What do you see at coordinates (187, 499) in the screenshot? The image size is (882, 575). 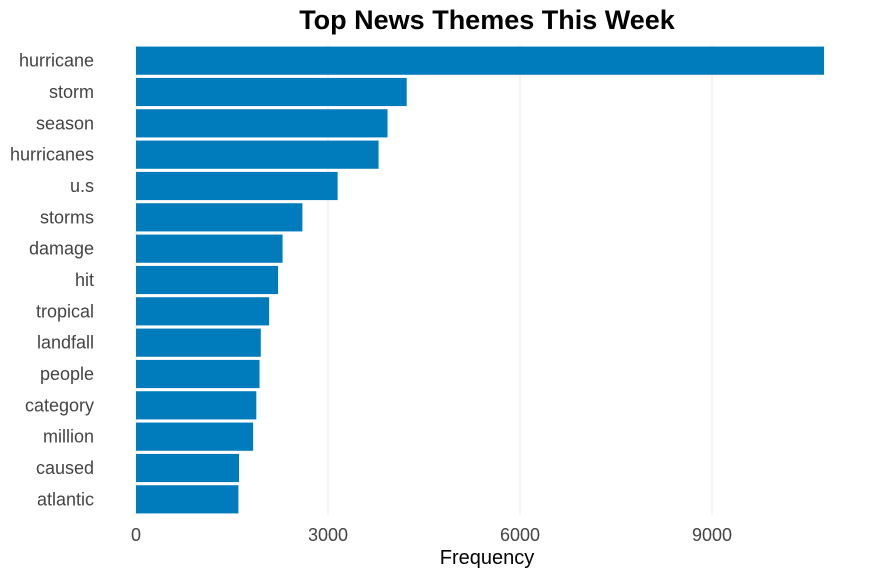 I see `bar-atlantic` at bounding box center [187, 499].